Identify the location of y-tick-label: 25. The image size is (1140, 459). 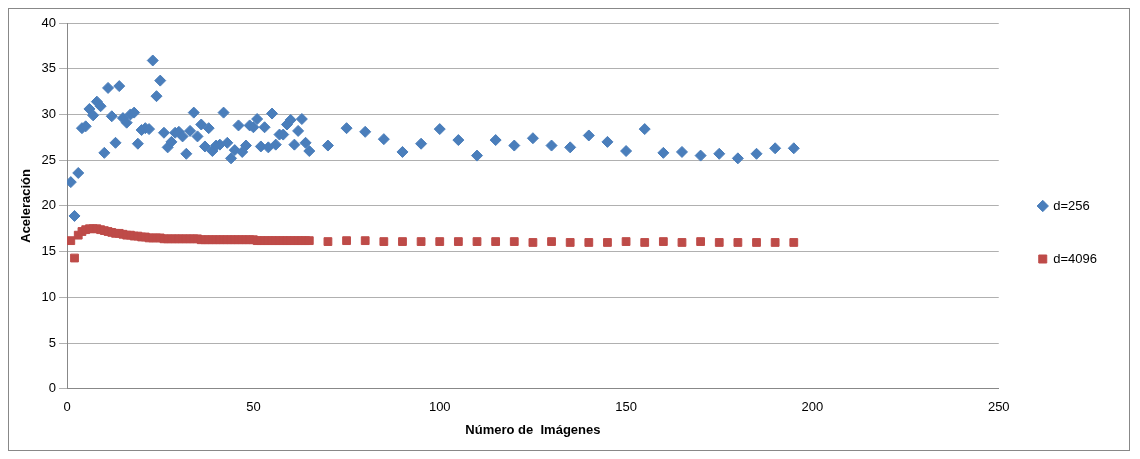
(49, 159).